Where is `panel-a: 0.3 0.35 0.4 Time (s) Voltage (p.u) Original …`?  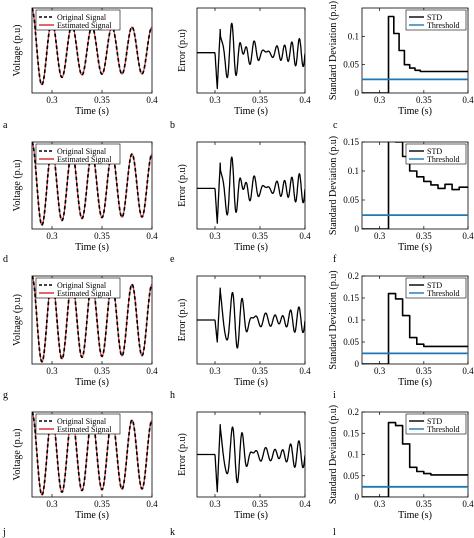 panel-a: 0.3 0.35 0.4 Time (s) Voltage (p.u) Original … is located at coordinates (80, 69).